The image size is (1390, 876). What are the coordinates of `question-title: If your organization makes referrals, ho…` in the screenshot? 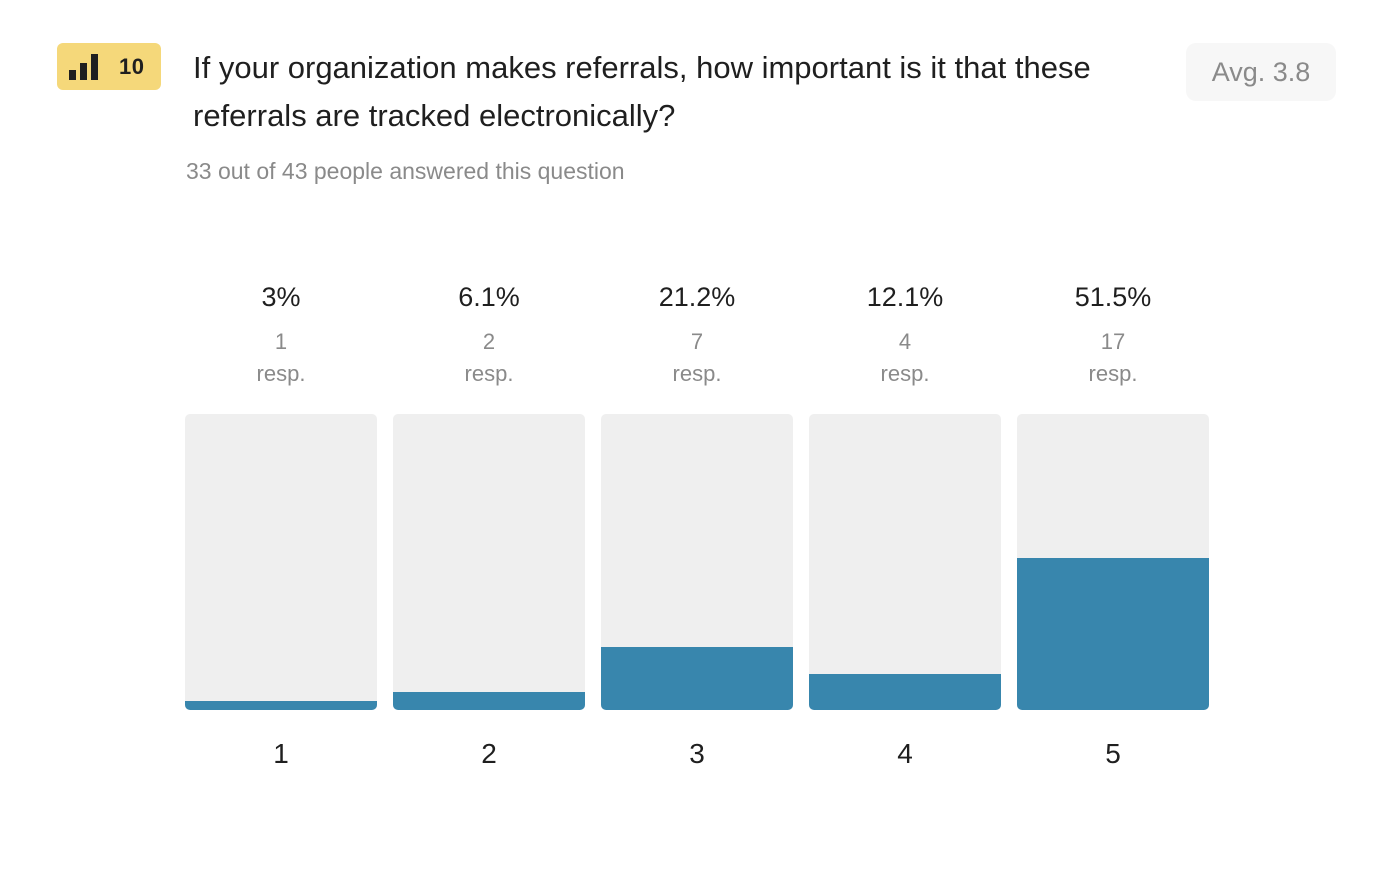 It's located at (642, 91).